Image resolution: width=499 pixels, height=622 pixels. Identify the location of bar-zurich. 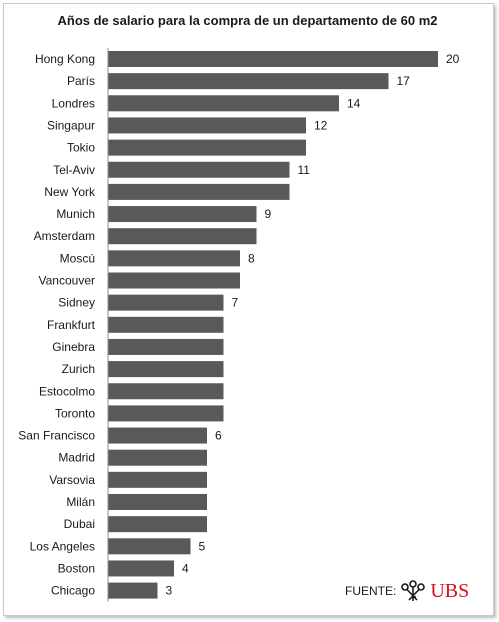
(166, 369).